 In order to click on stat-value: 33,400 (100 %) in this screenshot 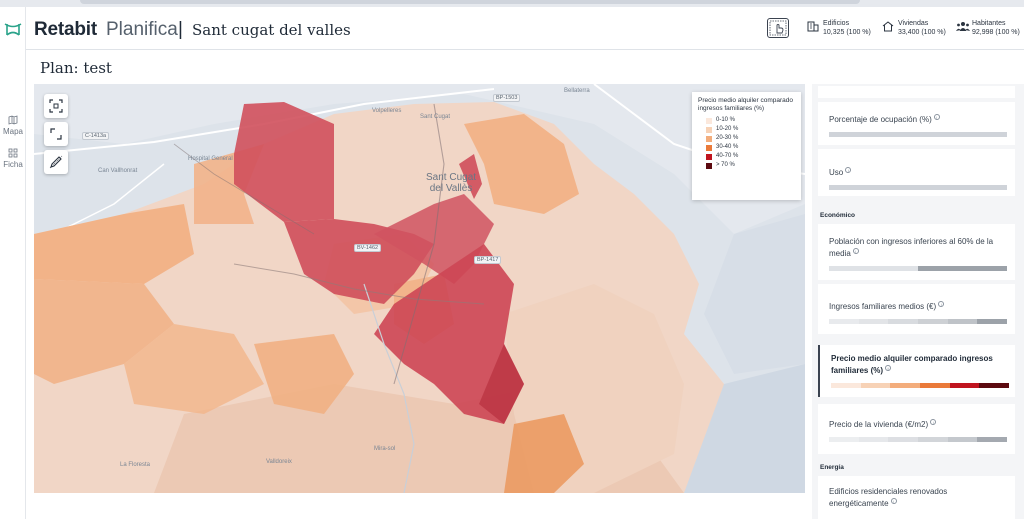, I will do `click(922, 32)`.